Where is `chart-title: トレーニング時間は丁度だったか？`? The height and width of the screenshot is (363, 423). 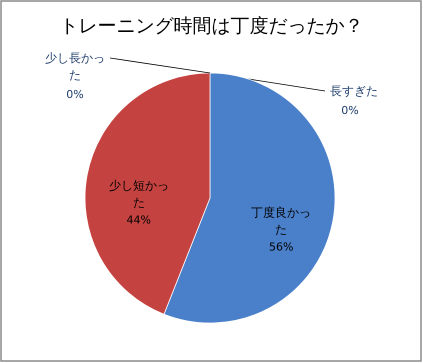
chart-title: トレーニング時間は丁度だったか？ is located at coordinates (212, 26).